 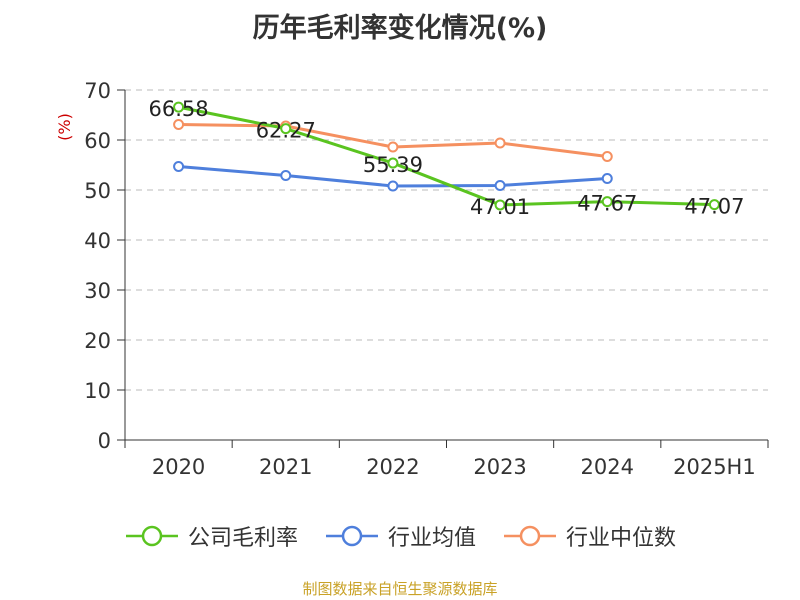 I want to click on chart-title: 历年毛利率变化情况(%), so click(x=400, y=28).